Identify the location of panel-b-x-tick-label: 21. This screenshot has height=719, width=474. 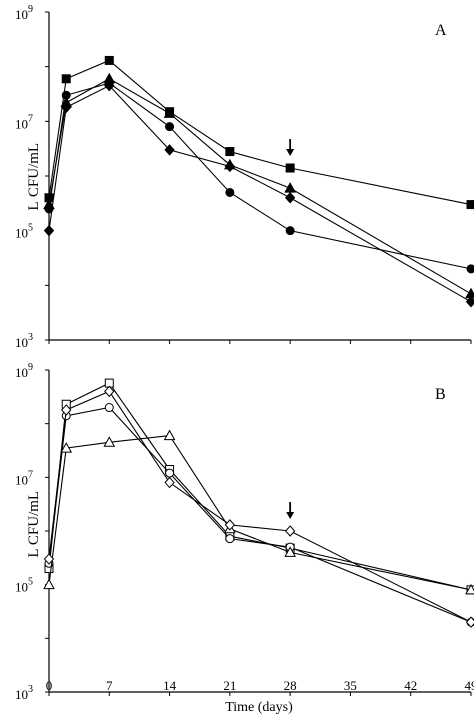
(229, 685).